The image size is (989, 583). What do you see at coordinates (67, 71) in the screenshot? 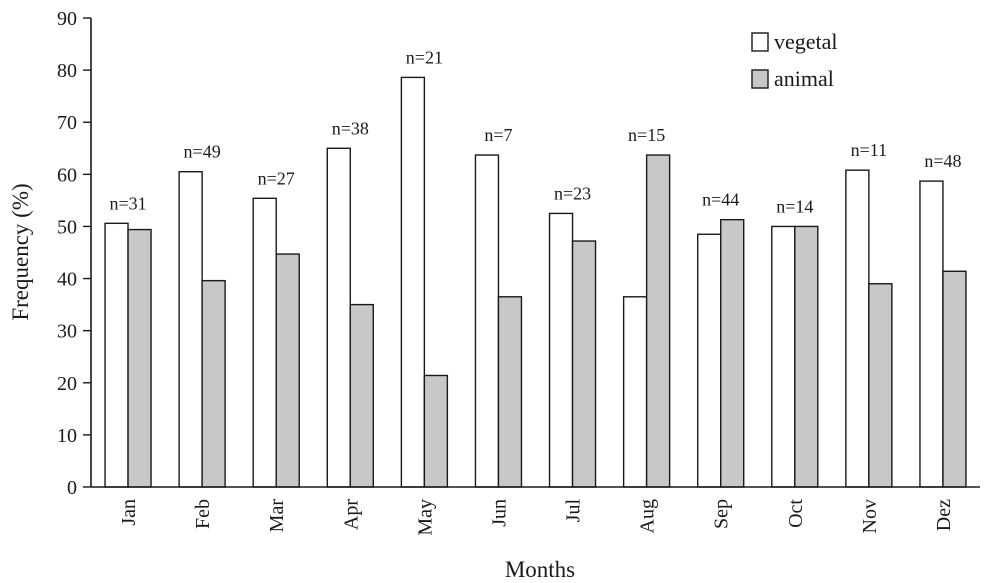
I see `y-tick-label: 80` at bounding box center [67, 71].